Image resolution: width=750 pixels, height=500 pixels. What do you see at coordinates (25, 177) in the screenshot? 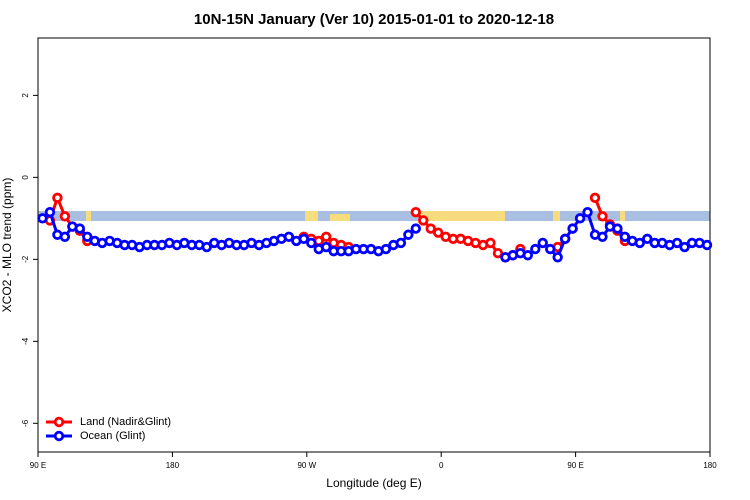
I see `y-tick-label: 0` at bounding box center [25, 177].